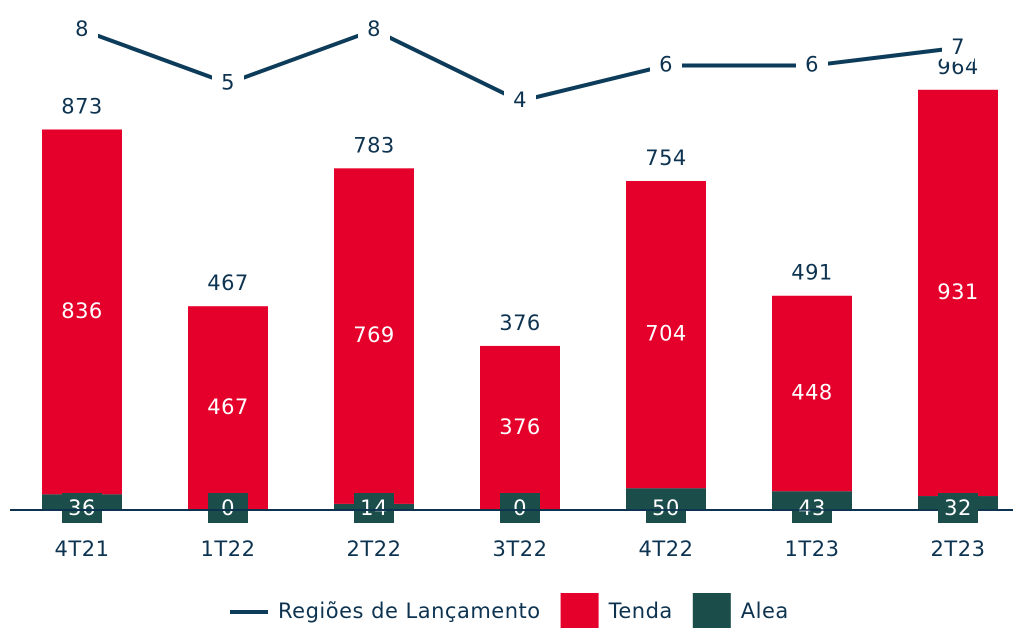  What do you see at coordinates (228, 549) in the screenshot?
I see `x-tick-label: 1T22` at bounding box center [228, 549].